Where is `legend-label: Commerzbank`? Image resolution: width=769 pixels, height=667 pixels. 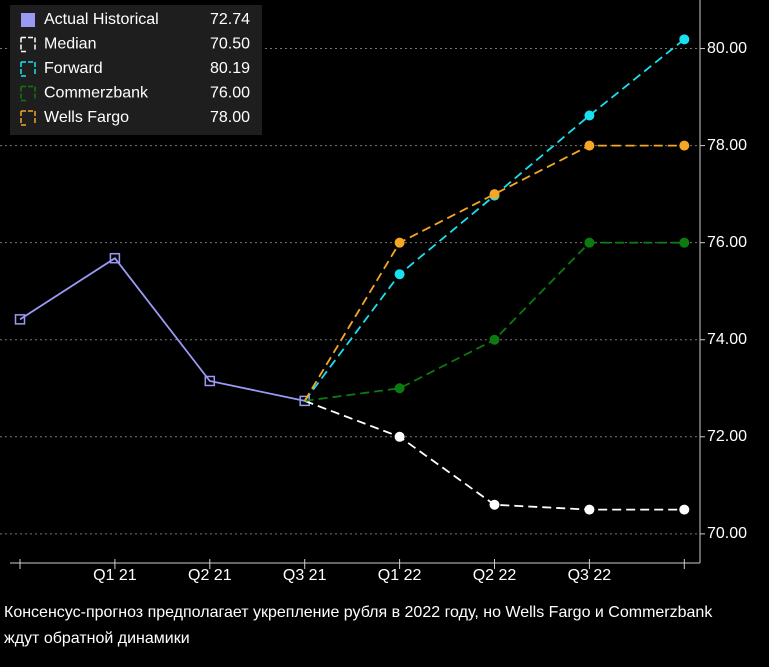 legend-label: Commerzbank is located at coordinates (96, 93).